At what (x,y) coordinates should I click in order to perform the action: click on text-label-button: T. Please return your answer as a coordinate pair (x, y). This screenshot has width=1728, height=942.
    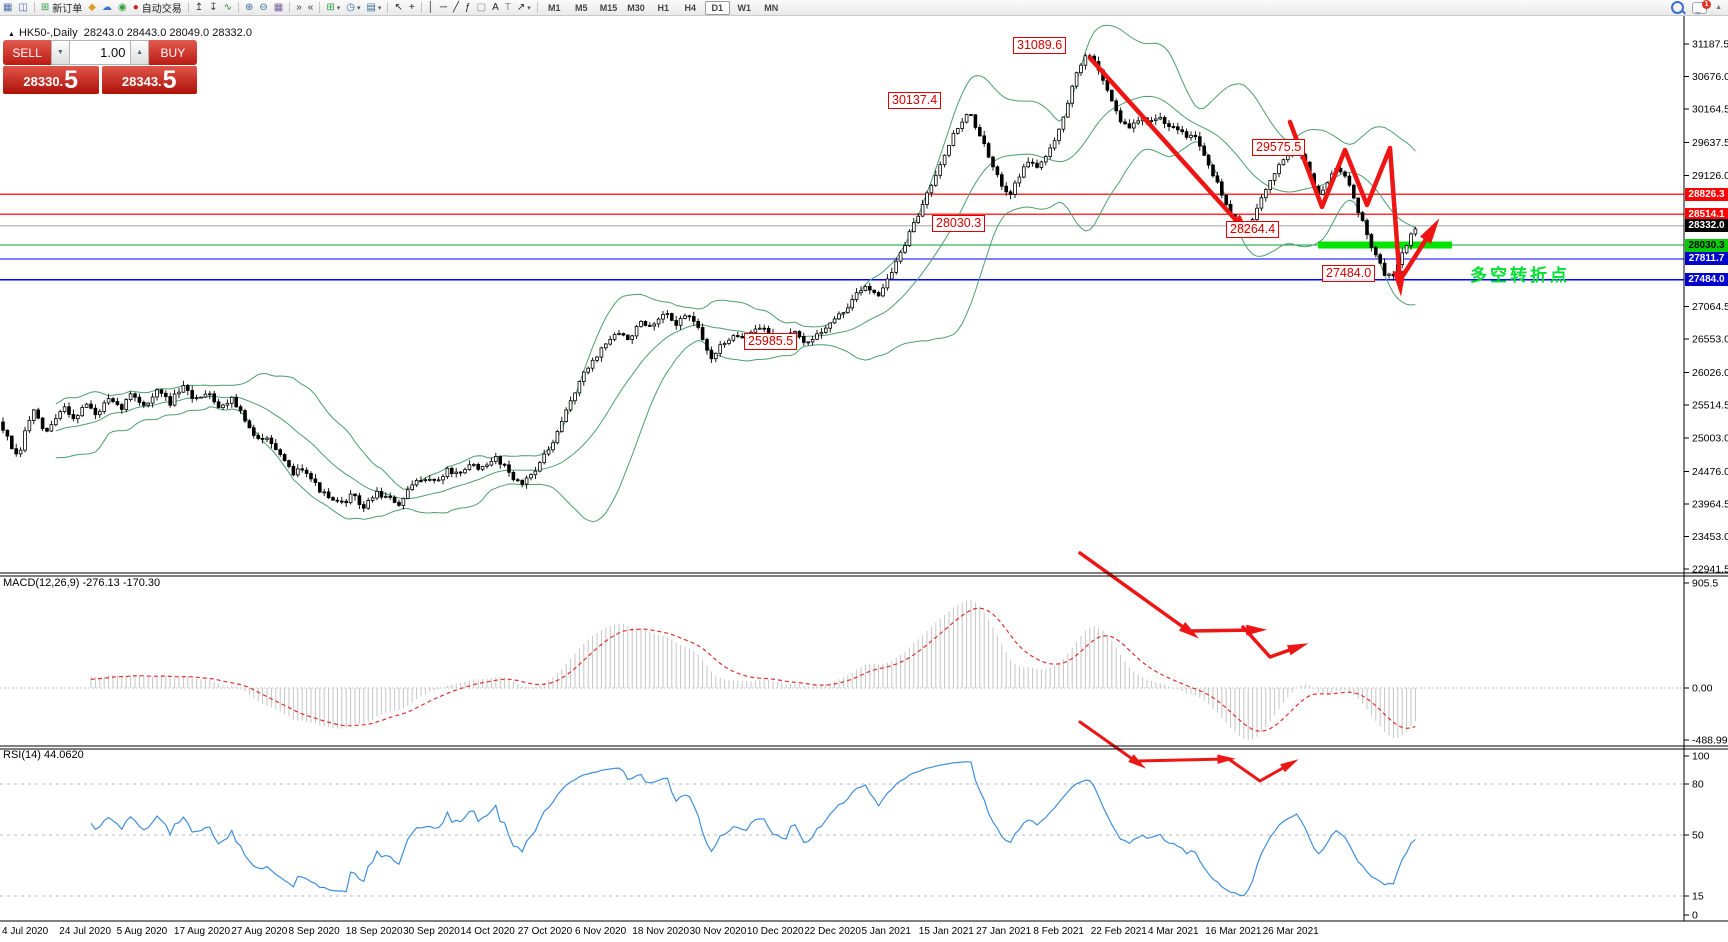
    Looking at the image, I should click on (508, 7).